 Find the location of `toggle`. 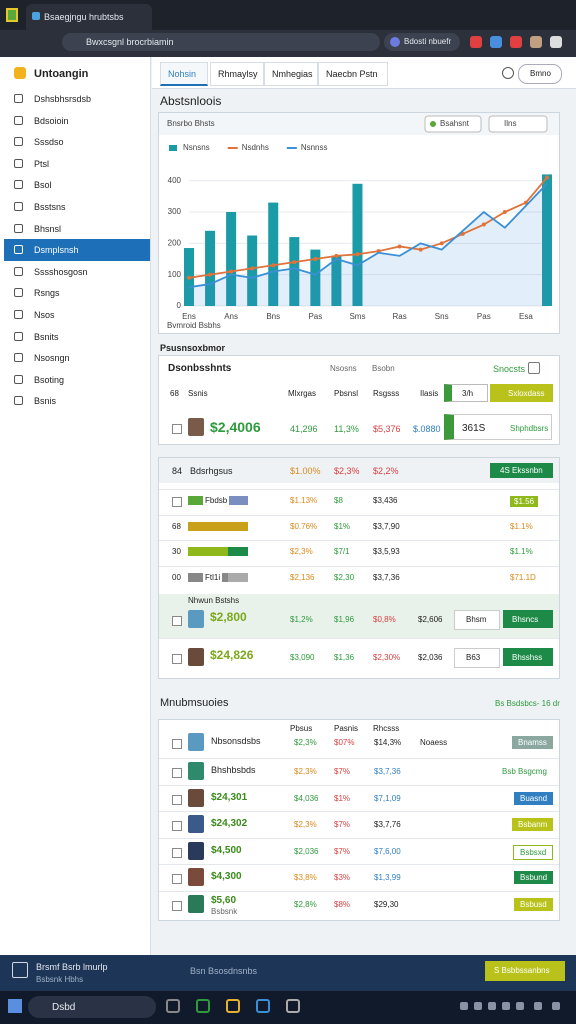

toggle is located at coordinates (466, 393).